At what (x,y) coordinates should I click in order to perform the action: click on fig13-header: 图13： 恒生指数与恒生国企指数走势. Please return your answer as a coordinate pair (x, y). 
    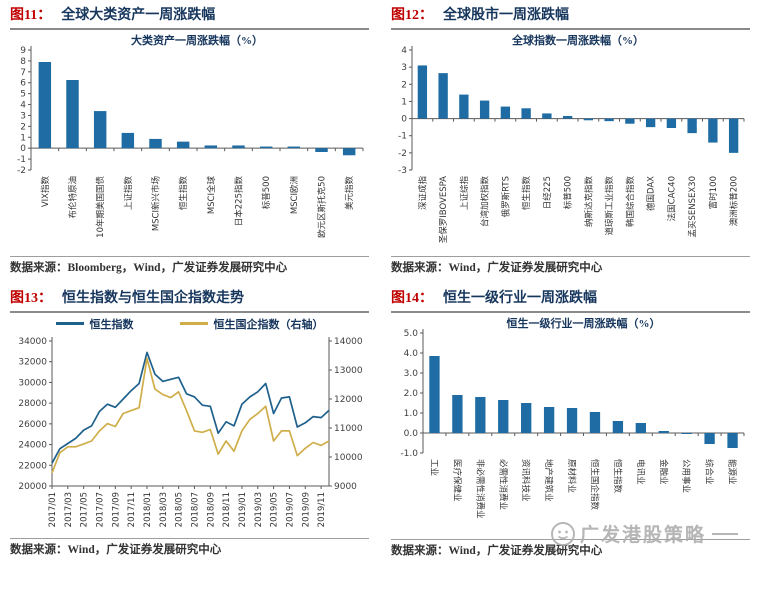
    Looking at the image, I should click on (189, 302).